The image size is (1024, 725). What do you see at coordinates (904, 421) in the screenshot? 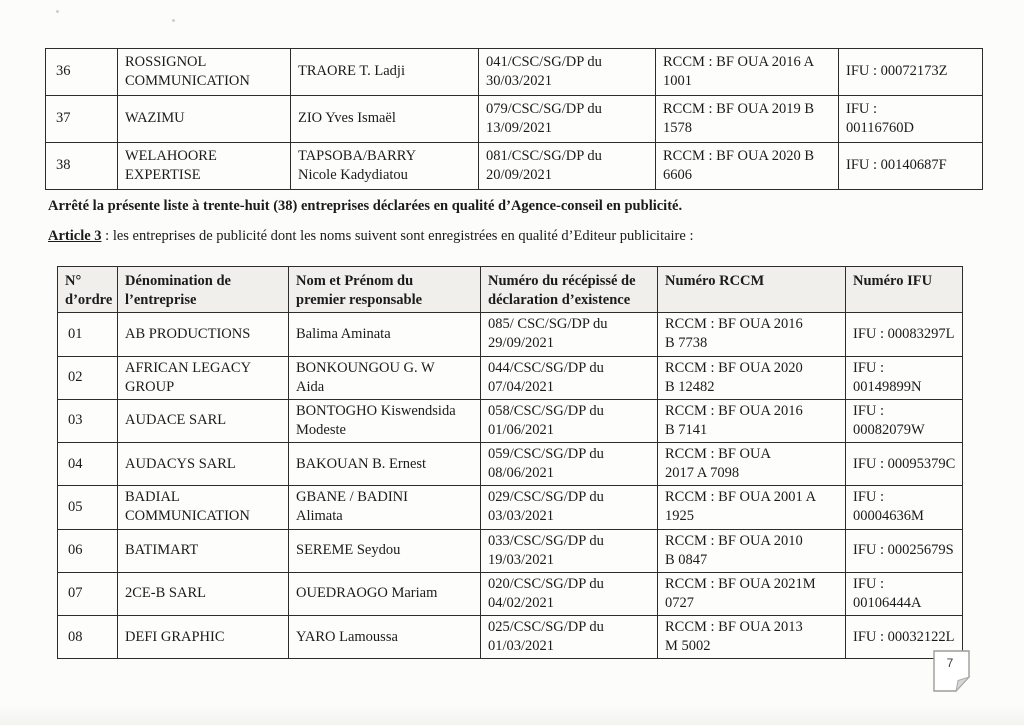
I see `cell-ifu: IFU : 00082079W` at bounding box center [904, 421].